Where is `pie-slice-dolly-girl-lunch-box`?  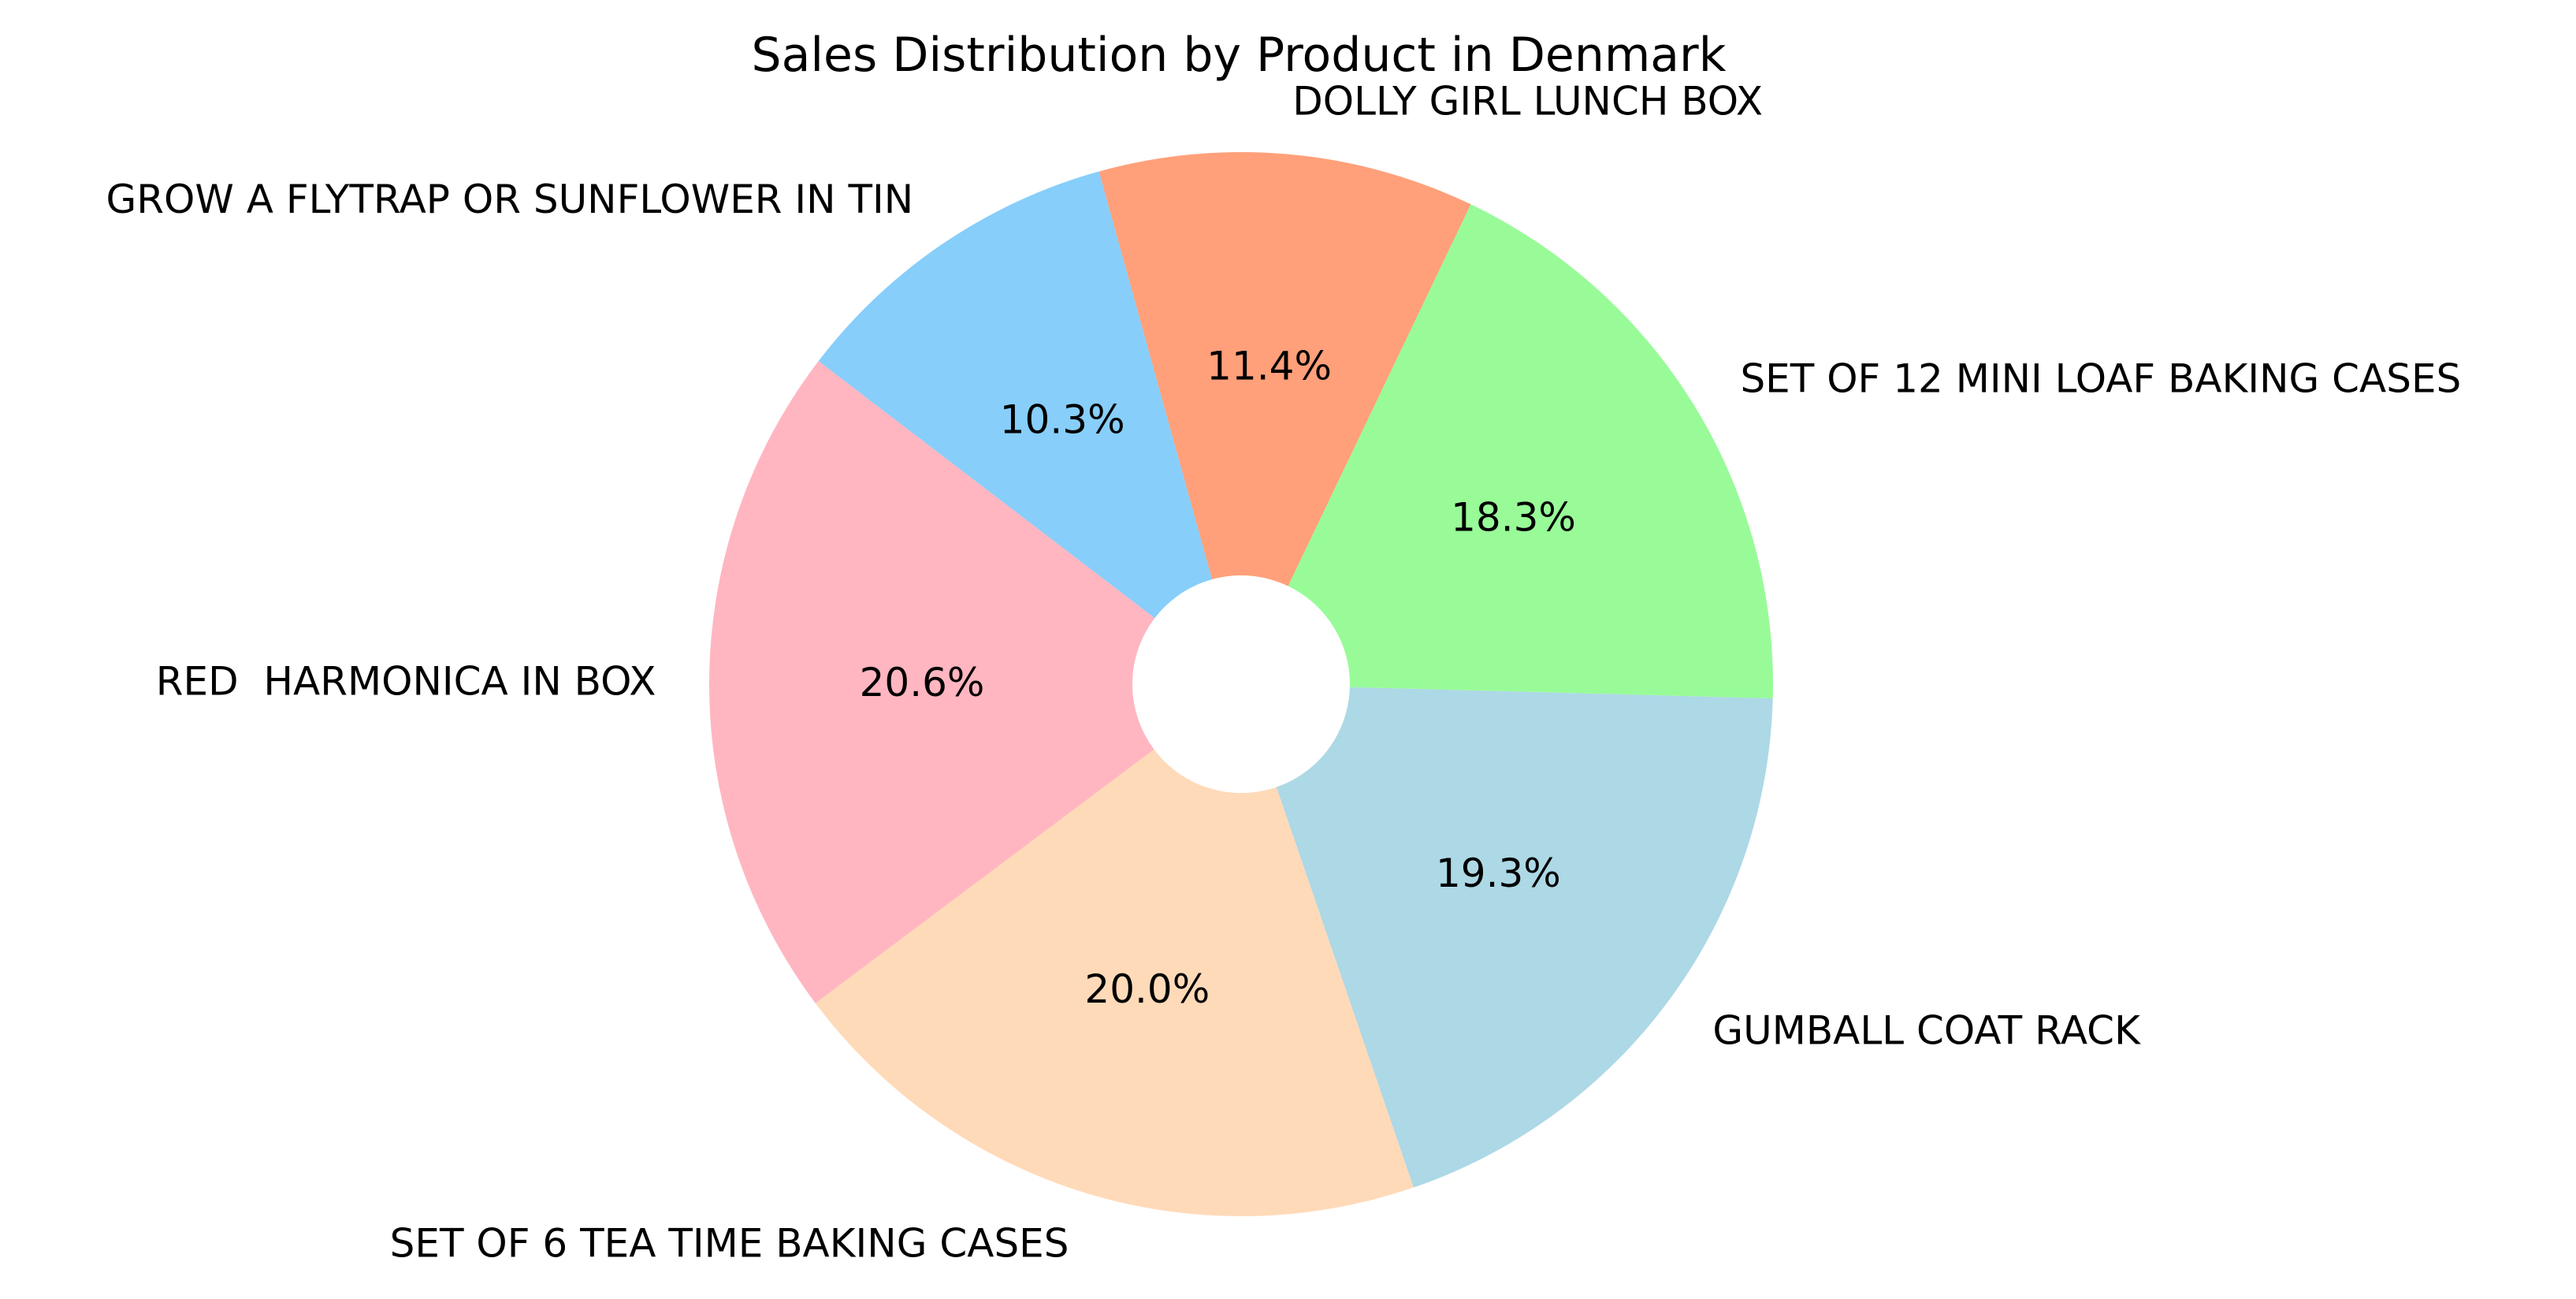
pie-slice-dolly-girl-lunch-box is located at coordinates (1284, 417).